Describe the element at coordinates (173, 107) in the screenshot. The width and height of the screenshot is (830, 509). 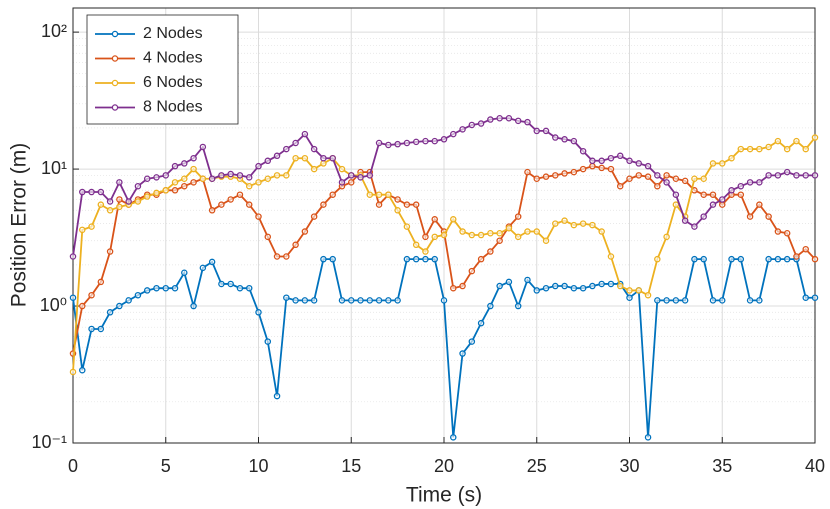
I see `legend-label: 8 Nodes` at that location.